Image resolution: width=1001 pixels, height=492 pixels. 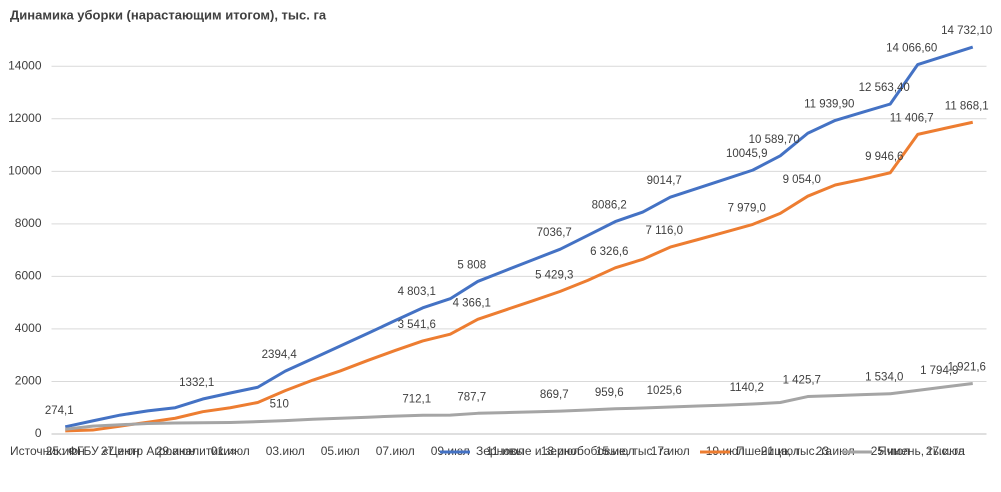 What do you see at coordinates (340, 451) in the screenshot?
I see `x-tick-label: 05.июл` at bounding box center [340, 451].